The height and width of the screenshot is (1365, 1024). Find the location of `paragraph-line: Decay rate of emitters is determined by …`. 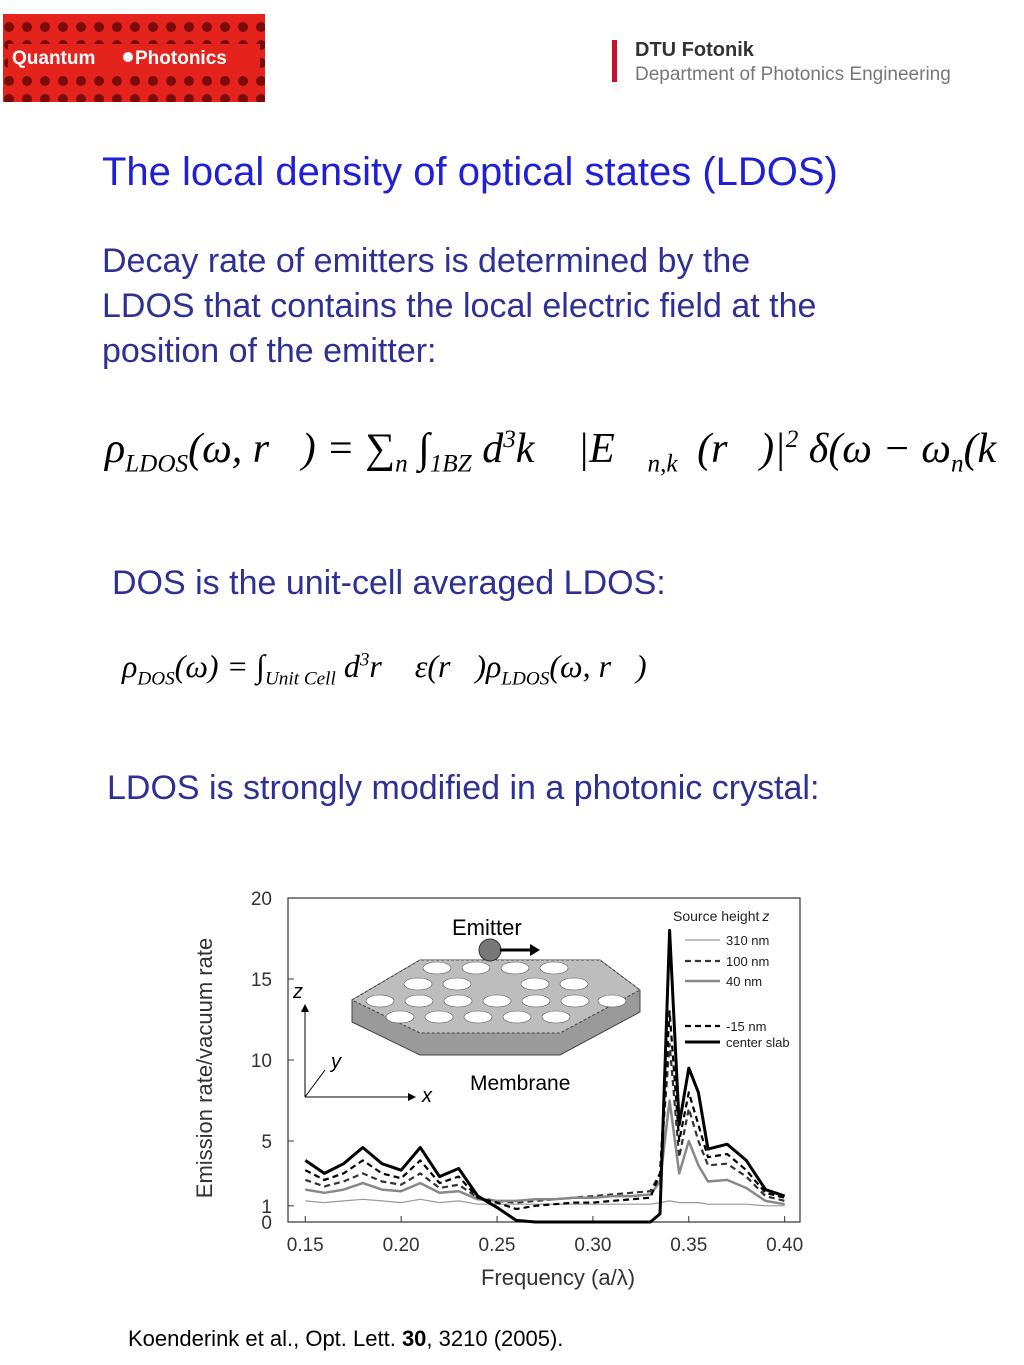

paragraph-line: Decay rate of emitters is determined by … is located at coordinates (426, 261).